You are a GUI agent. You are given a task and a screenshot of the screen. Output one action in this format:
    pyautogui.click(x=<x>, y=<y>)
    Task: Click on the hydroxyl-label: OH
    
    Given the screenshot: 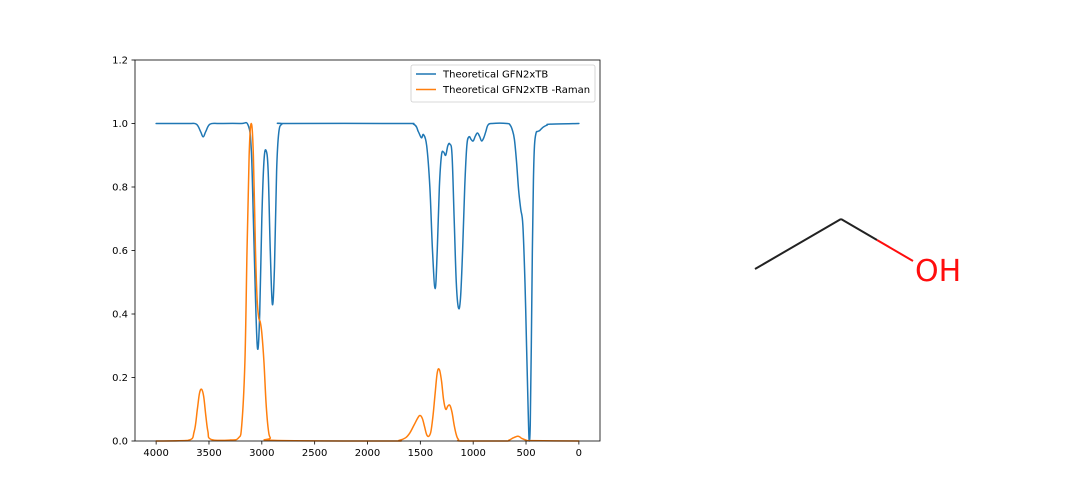 What is the action you would take?
    pyautogui.click(x=938, y=271)
    